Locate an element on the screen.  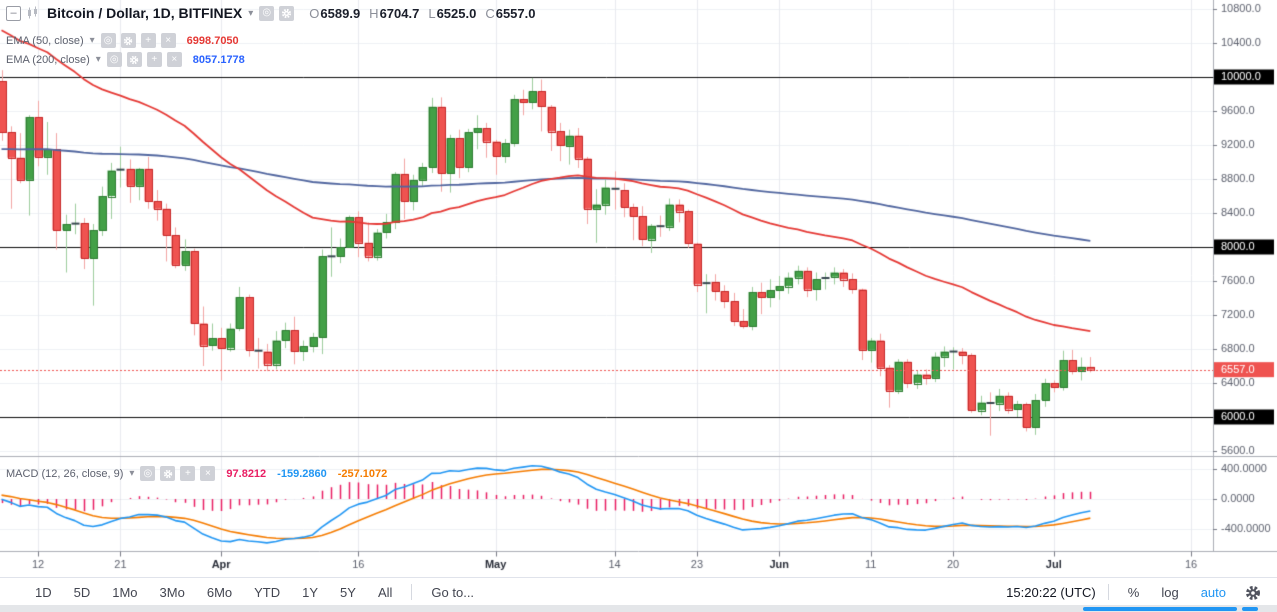
chart-settings-gear-icon is located at coordinates (1250, 592).